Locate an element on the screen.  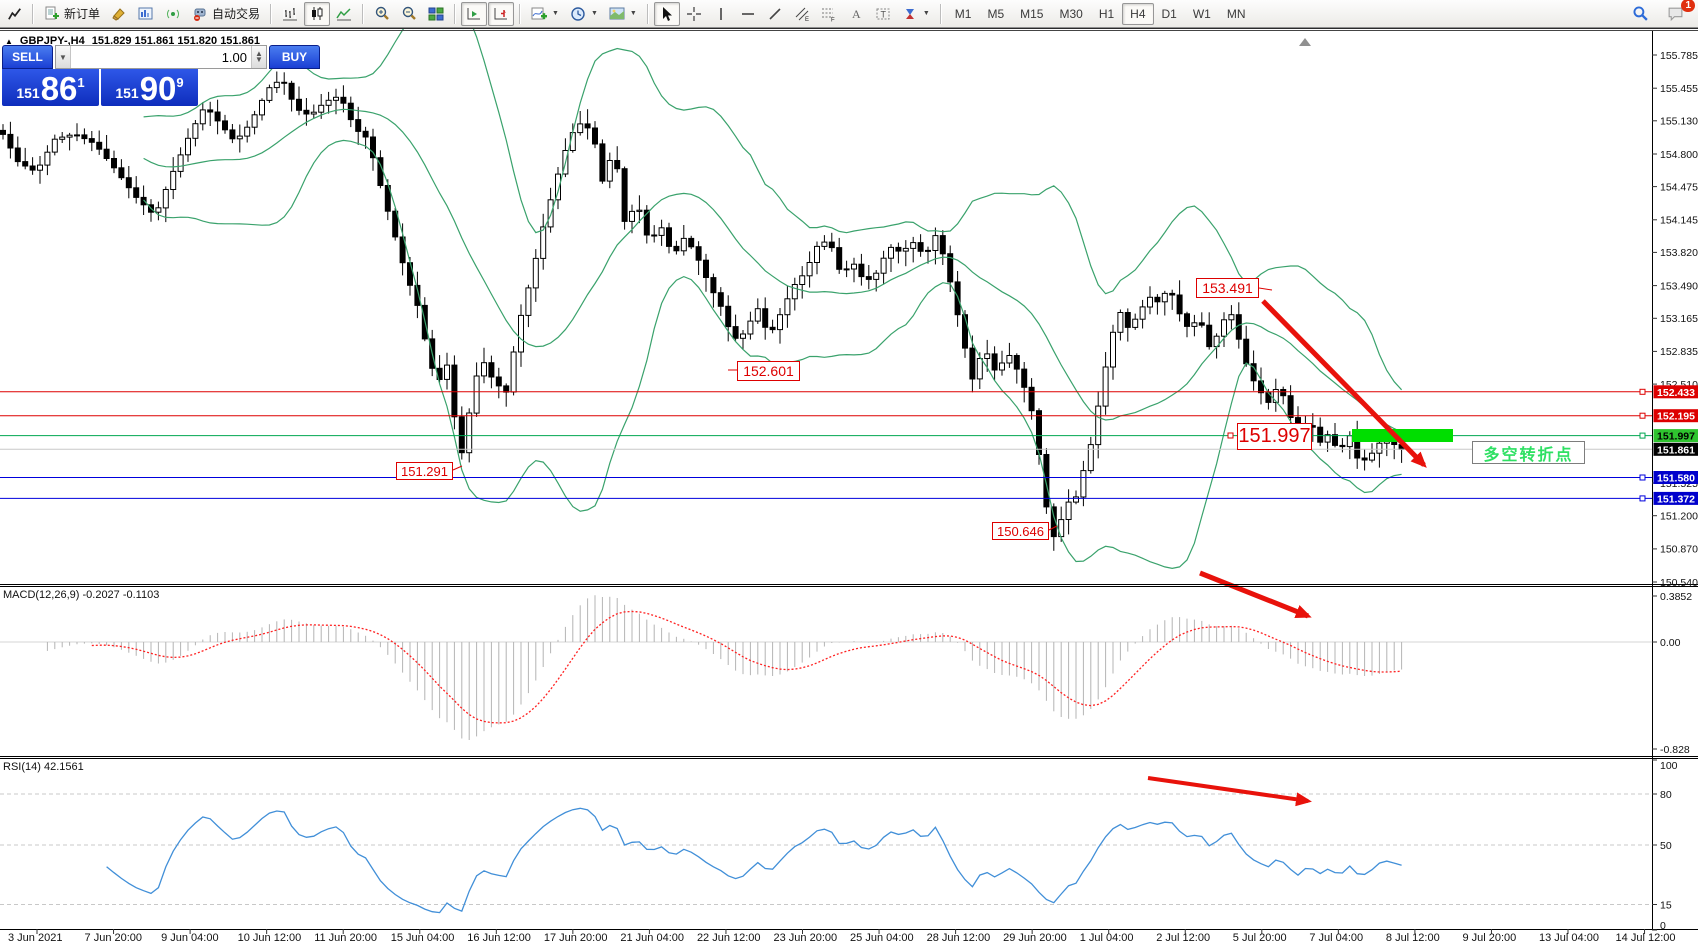
autotrade-button: 自动交易 is located at coordinates (226, 14).